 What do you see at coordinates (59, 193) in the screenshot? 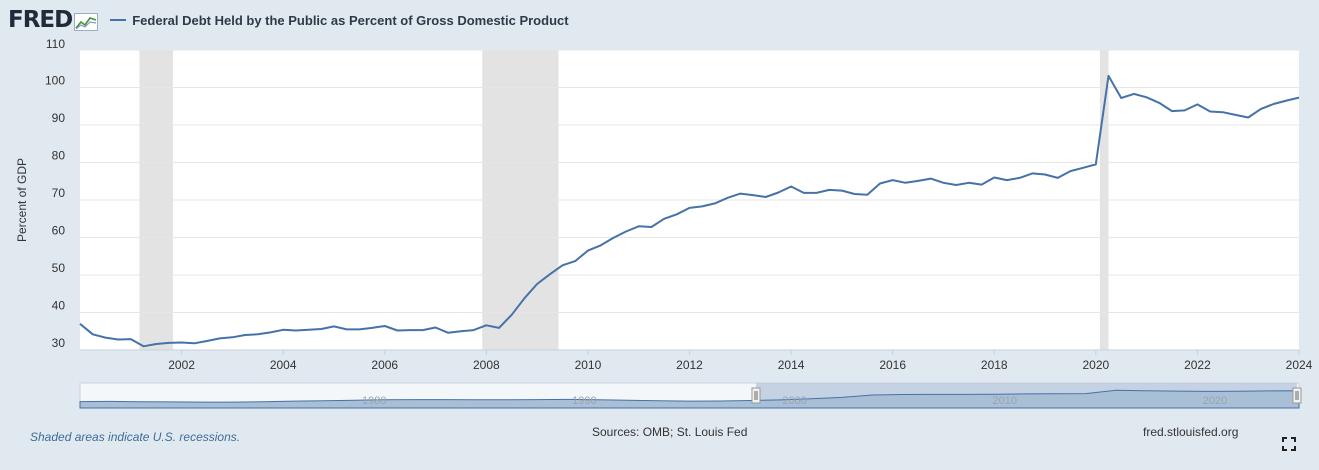
I see `y-tick-label: 70` at bounding box center [59, 193].